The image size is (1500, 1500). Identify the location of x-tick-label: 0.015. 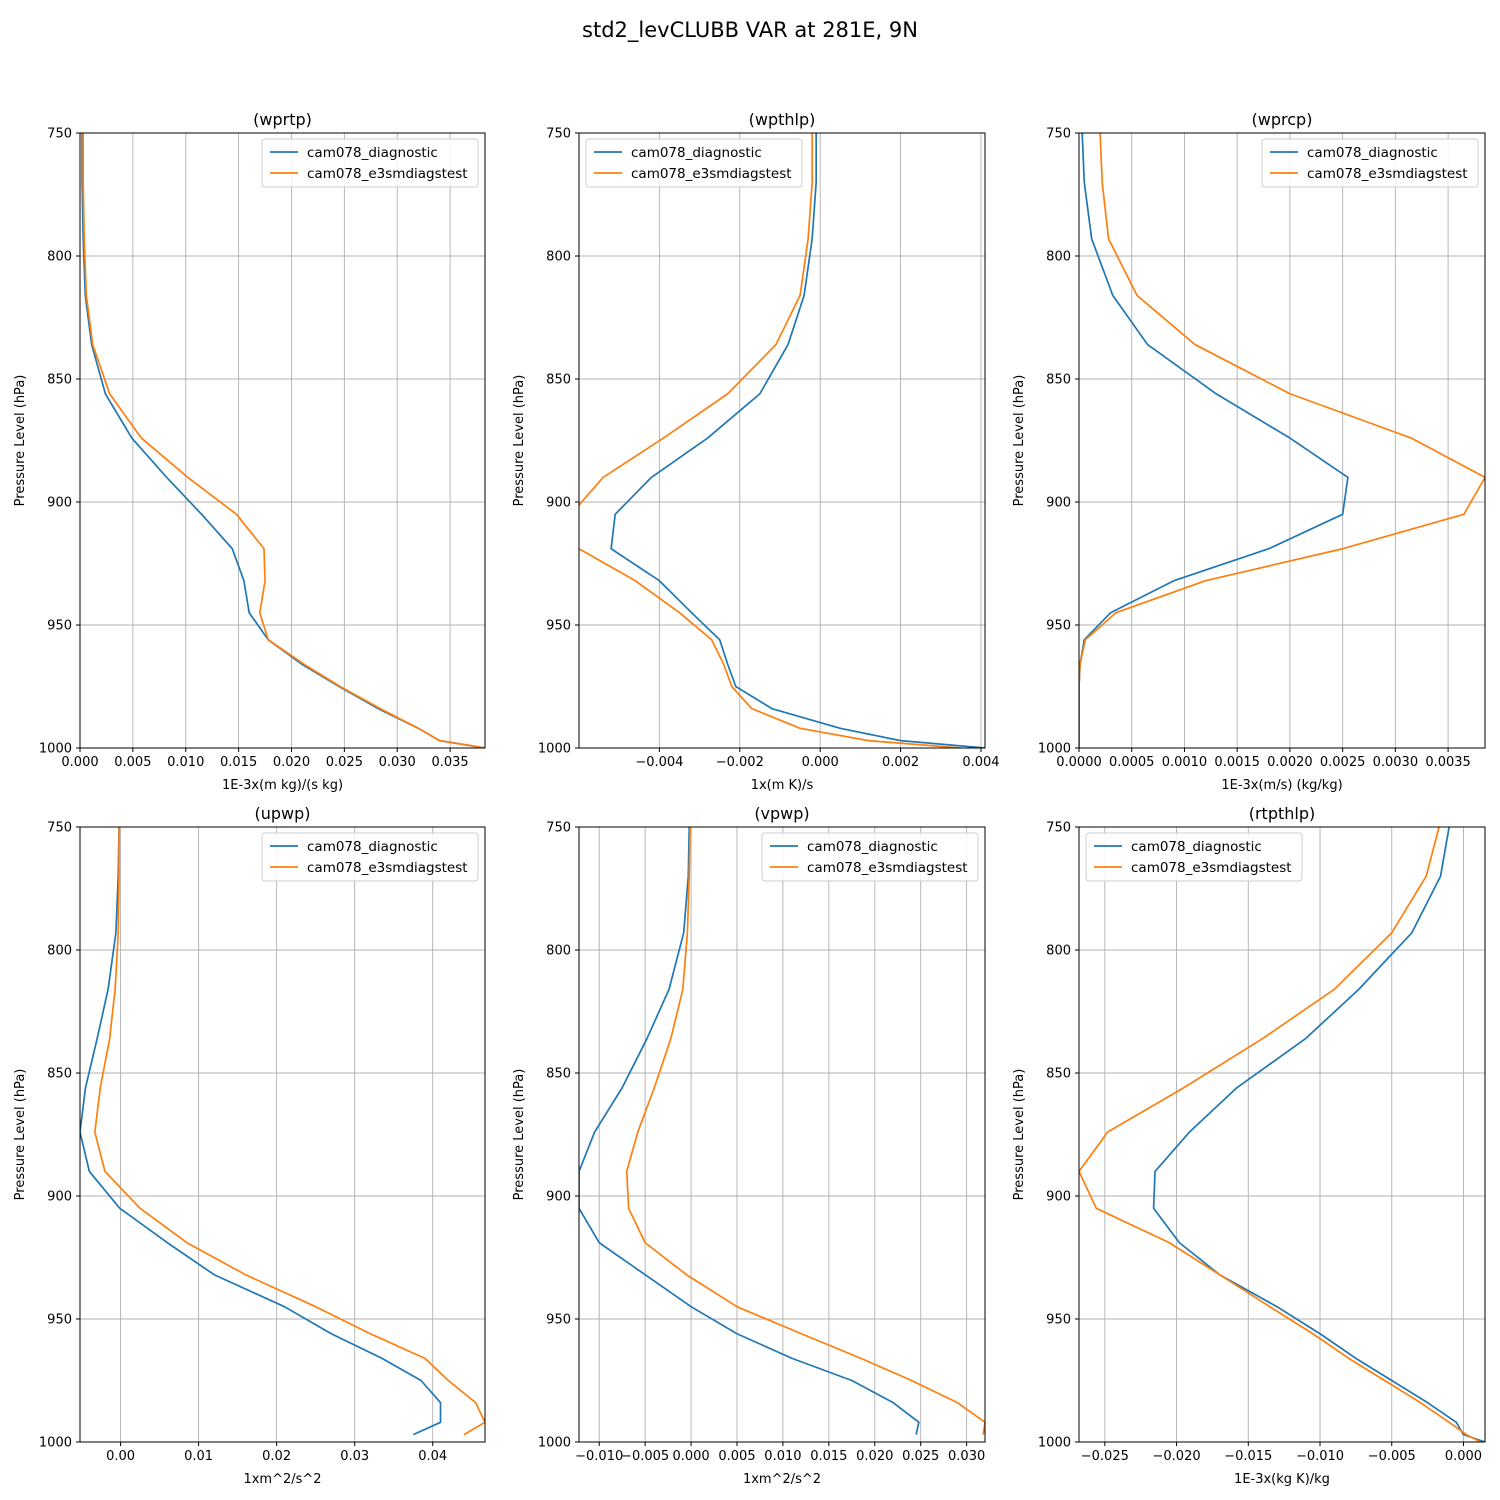
(828, 1456).